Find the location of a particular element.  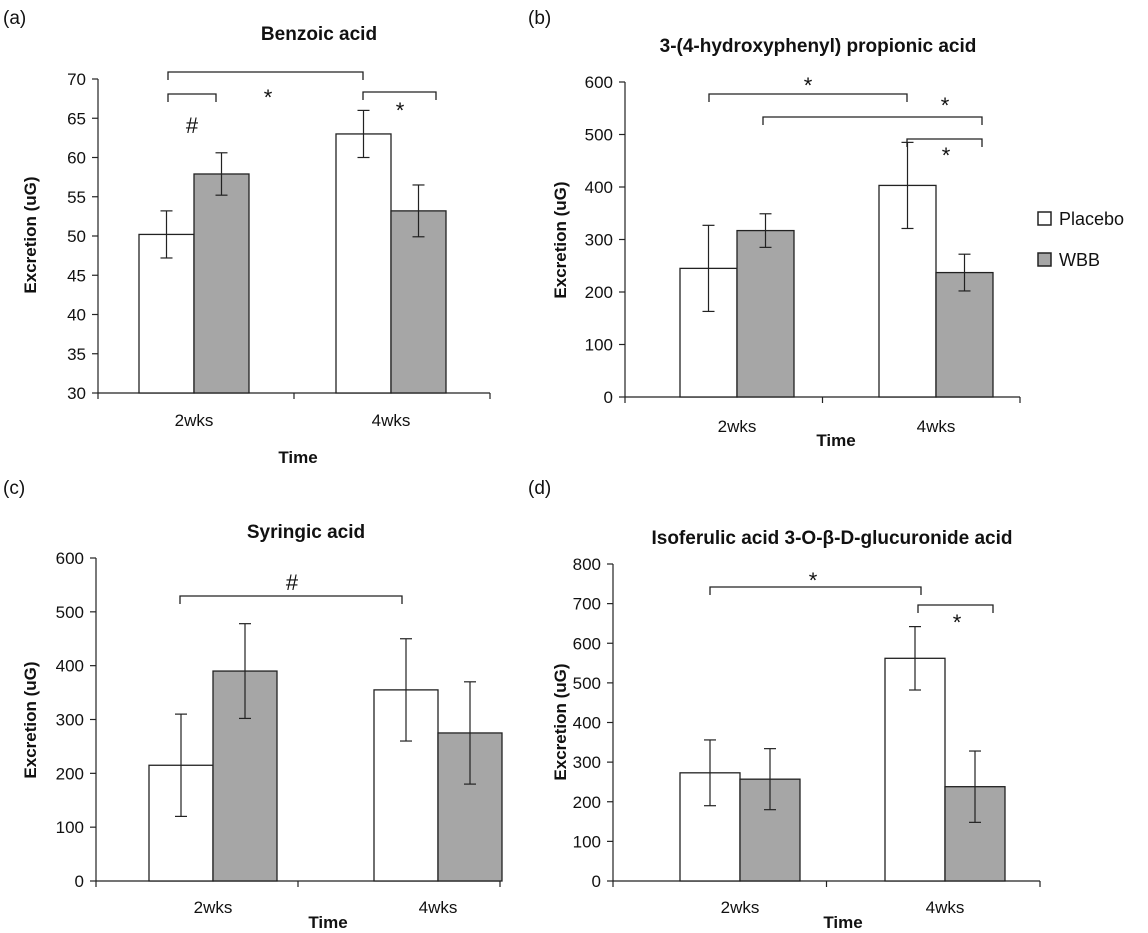

chart-title: Isoferulic acid 3-O-β-D-glucuronide acid is located at coordinates (831, 538).